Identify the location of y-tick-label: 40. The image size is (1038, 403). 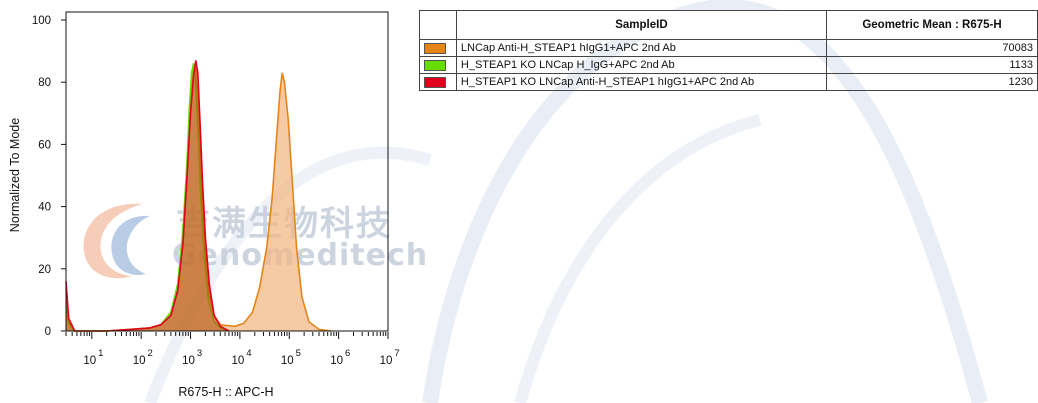
(44, 208).